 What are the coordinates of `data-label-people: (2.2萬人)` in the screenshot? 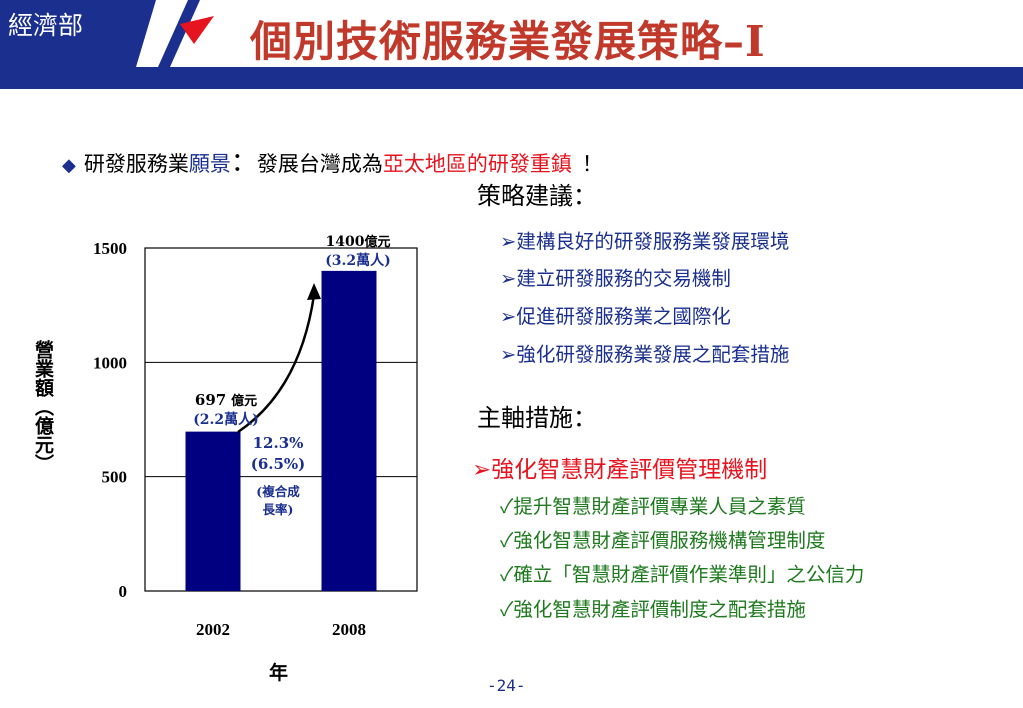 It's located at (226, 420).